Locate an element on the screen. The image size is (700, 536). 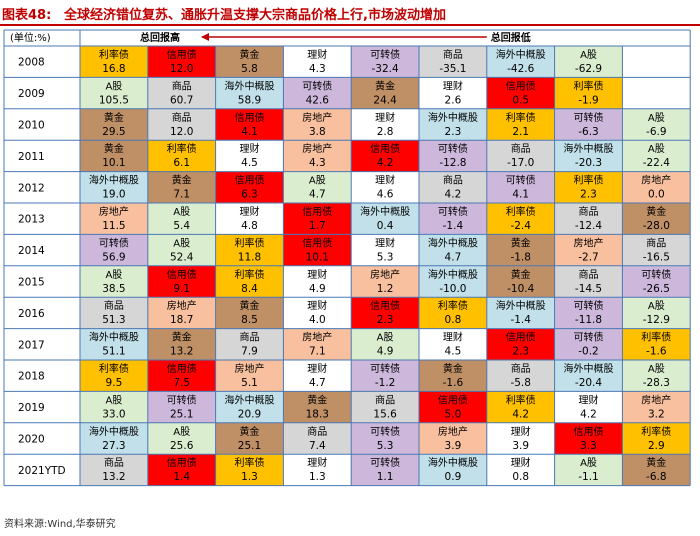
return-value: -32.4 is located at coordinates (385, 69).